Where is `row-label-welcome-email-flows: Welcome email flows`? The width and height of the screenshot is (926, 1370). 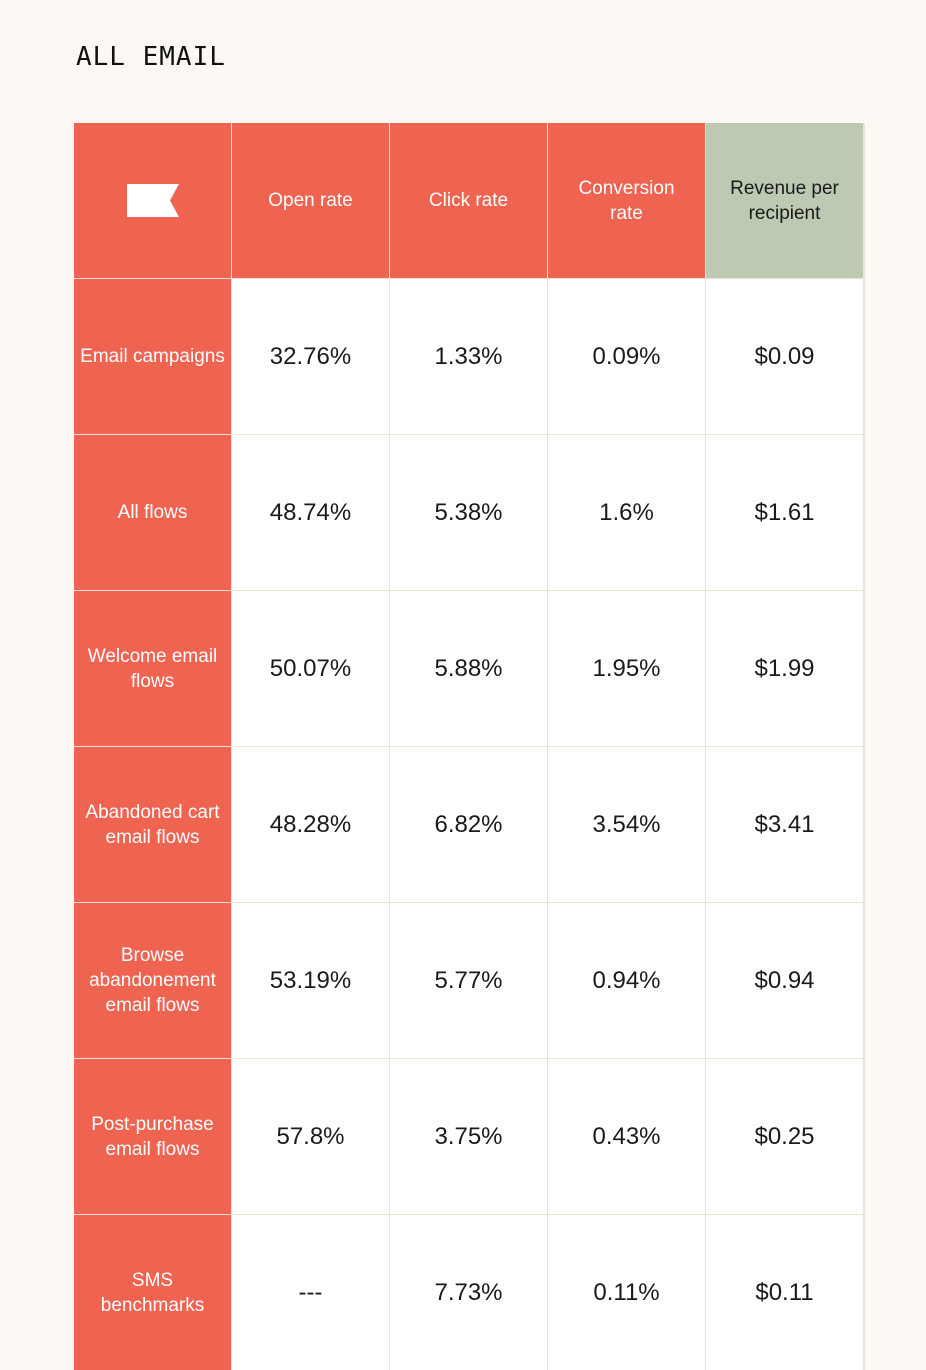
row-label-welcome-email-flows: Welcome email flows is located at coordinates (152, 668).